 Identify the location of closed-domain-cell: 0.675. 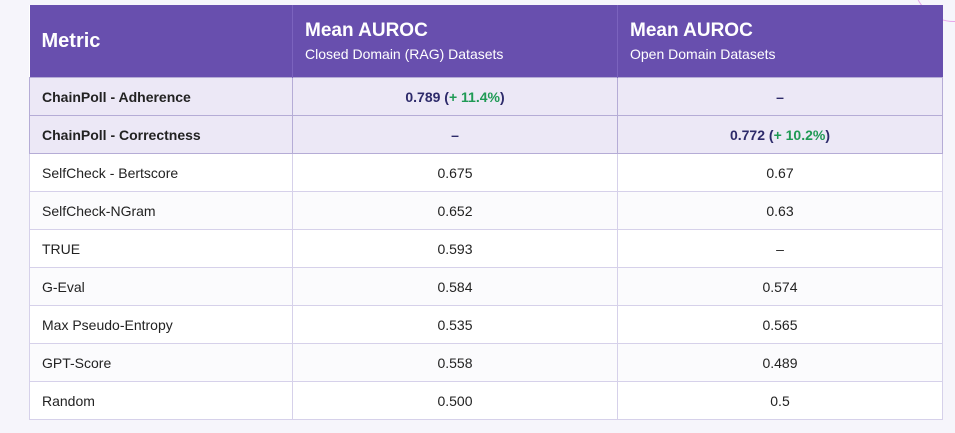
(455, 172).